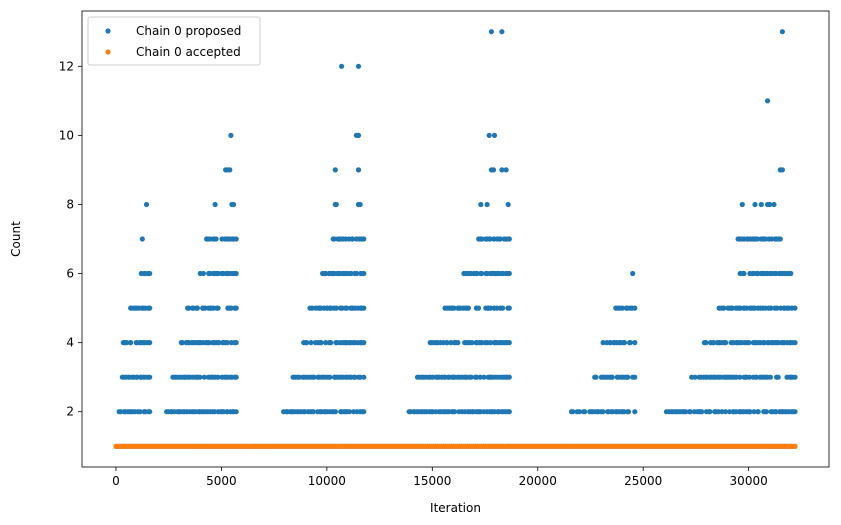 This screenshot has height=525, width=841. Describe the element at coordinates (440, 477) in the screenshot. I see `x-axis-ticks: 0 5000 10000 15000 20000 25000 30000` at that location.